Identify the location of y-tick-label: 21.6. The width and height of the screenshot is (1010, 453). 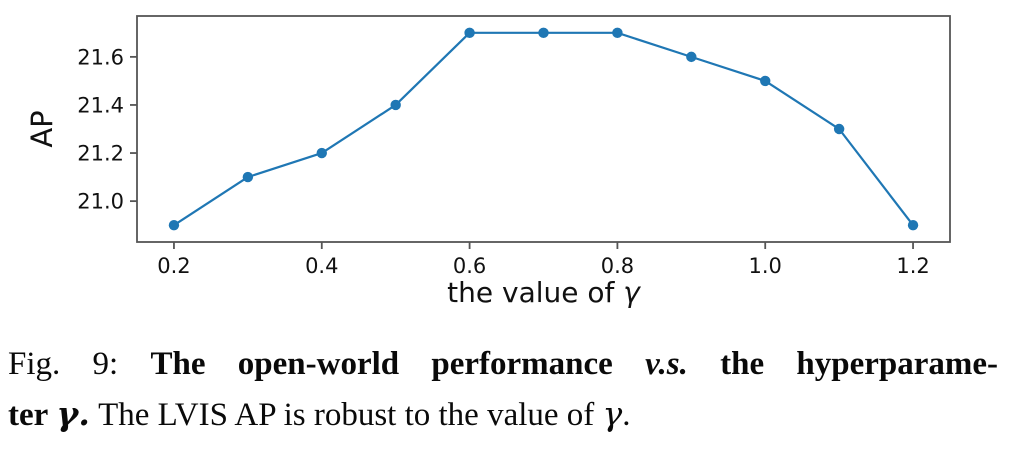
(100, 57).